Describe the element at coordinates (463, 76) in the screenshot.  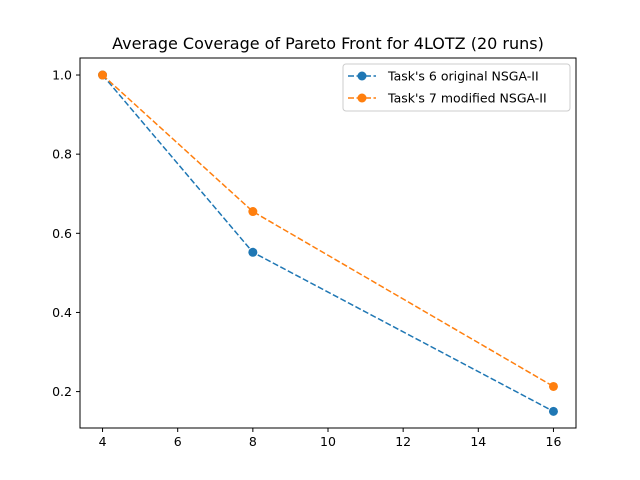
I see `legend-label-1: Task's 6 original NSGA-II` at that location.